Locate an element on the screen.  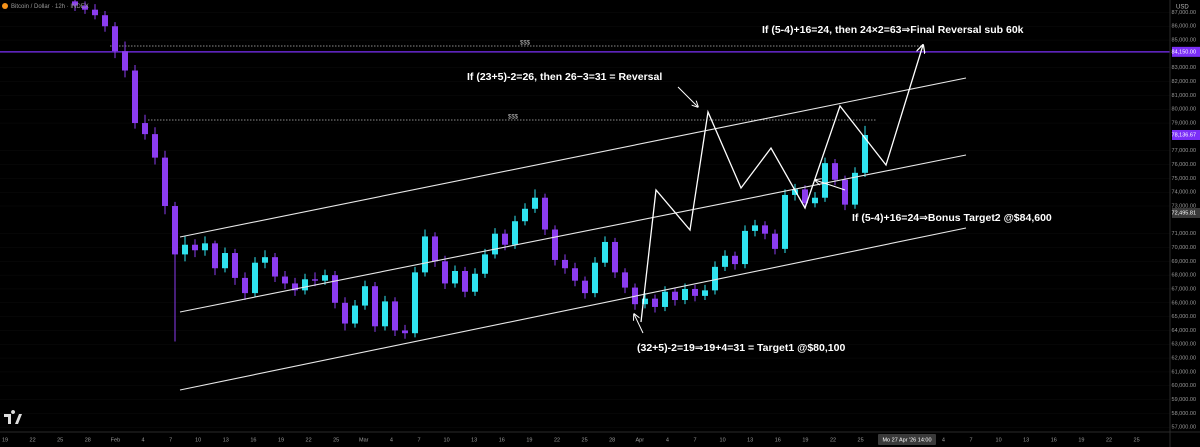
y-tick-label: 66,000.00 is located at coordinates (1184, 303).